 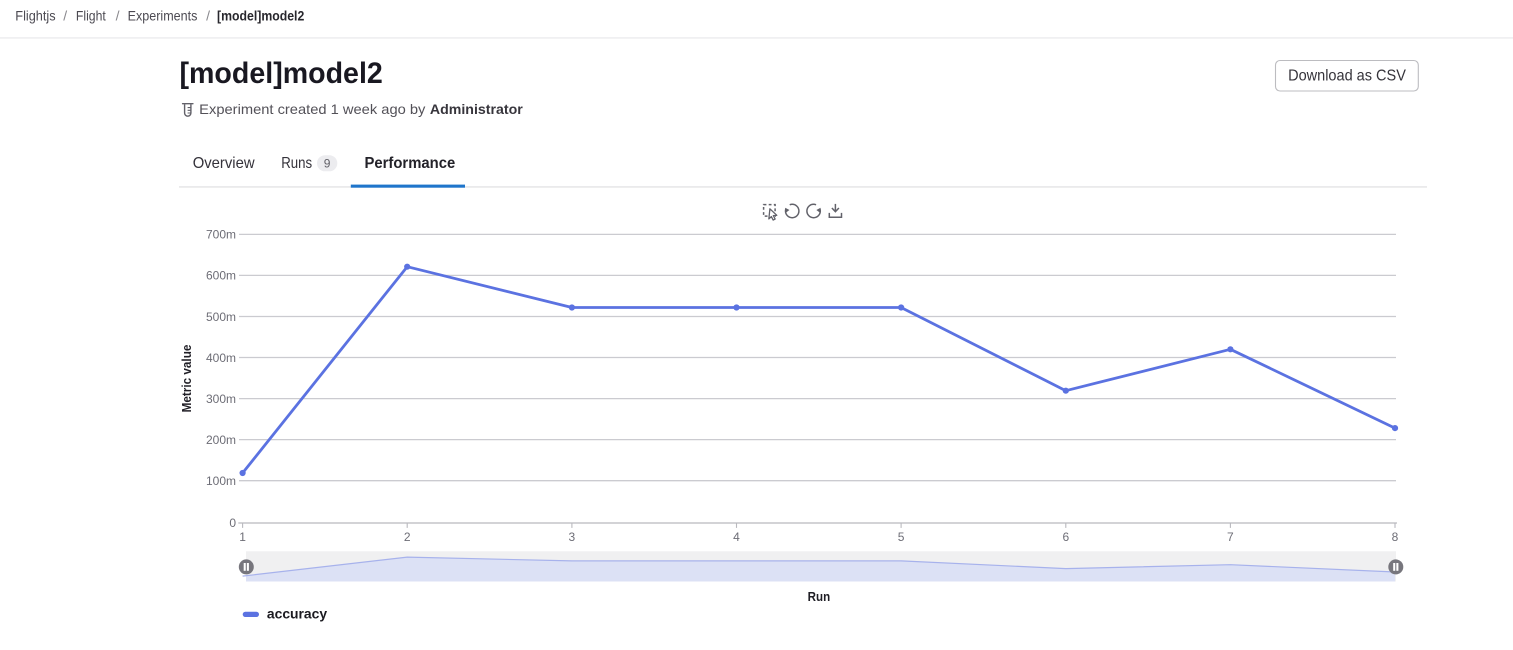 I want to click on svg-text: 600m, so click(x=221, y=276).